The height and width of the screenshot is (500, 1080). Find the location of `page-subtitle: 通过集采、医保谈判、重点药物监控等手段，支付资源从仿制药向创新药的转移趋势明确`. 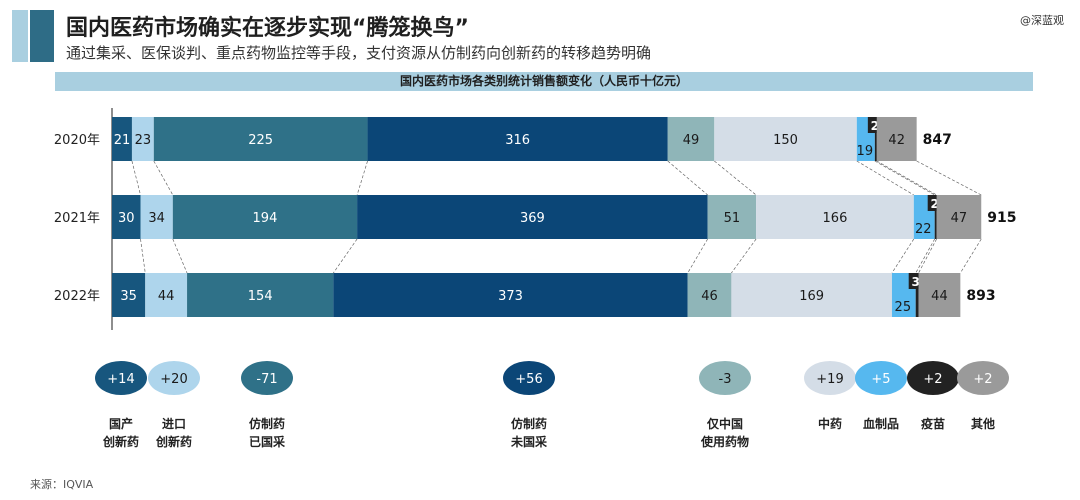

page-subtitle: 通过集采、医保谈判、重点药物监控等手段，支付资源从仿制药向创新药的转移趋势明确 is located at coordinates (359, 53).